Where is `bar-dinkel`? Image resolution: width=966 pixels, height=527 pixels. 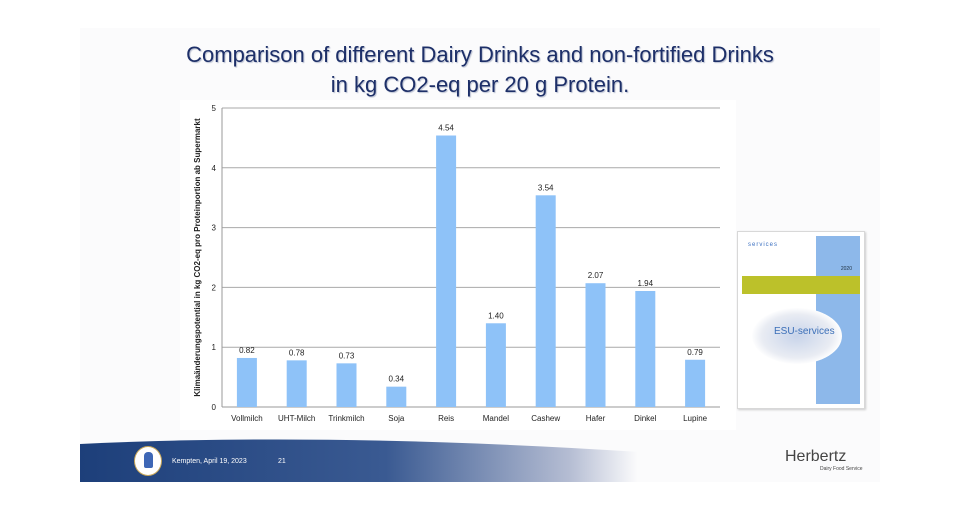 bar-dinkel is located at coordinates (645, 348).